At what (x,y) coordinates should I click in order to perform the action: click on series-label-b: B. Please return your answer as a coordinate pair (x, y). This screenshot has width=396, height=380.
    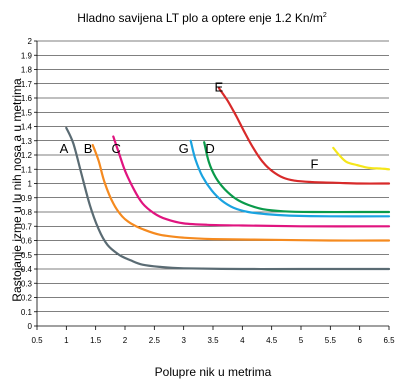
    Looking at the image, I should click on (88, 148).